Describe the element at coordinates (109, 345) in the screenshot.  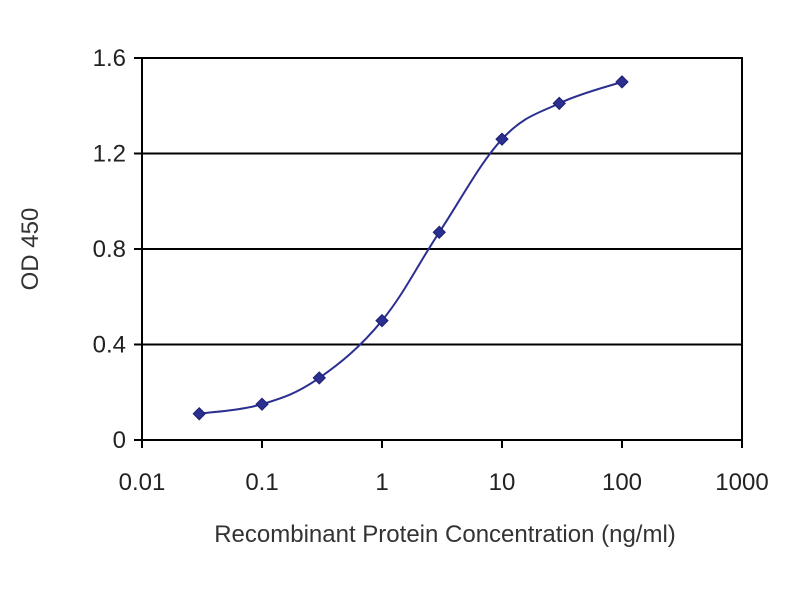
I see `y-tick-label-1: 0.4` at that location.